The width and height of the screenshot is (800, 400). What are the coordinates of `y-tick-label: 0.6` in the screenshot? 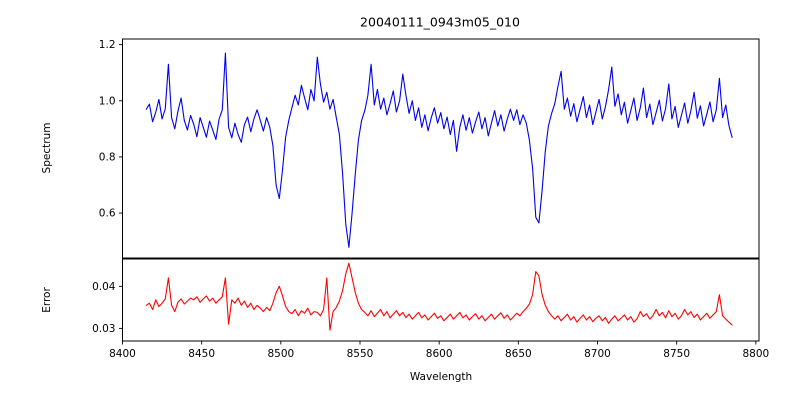 It's located at (107, 214).